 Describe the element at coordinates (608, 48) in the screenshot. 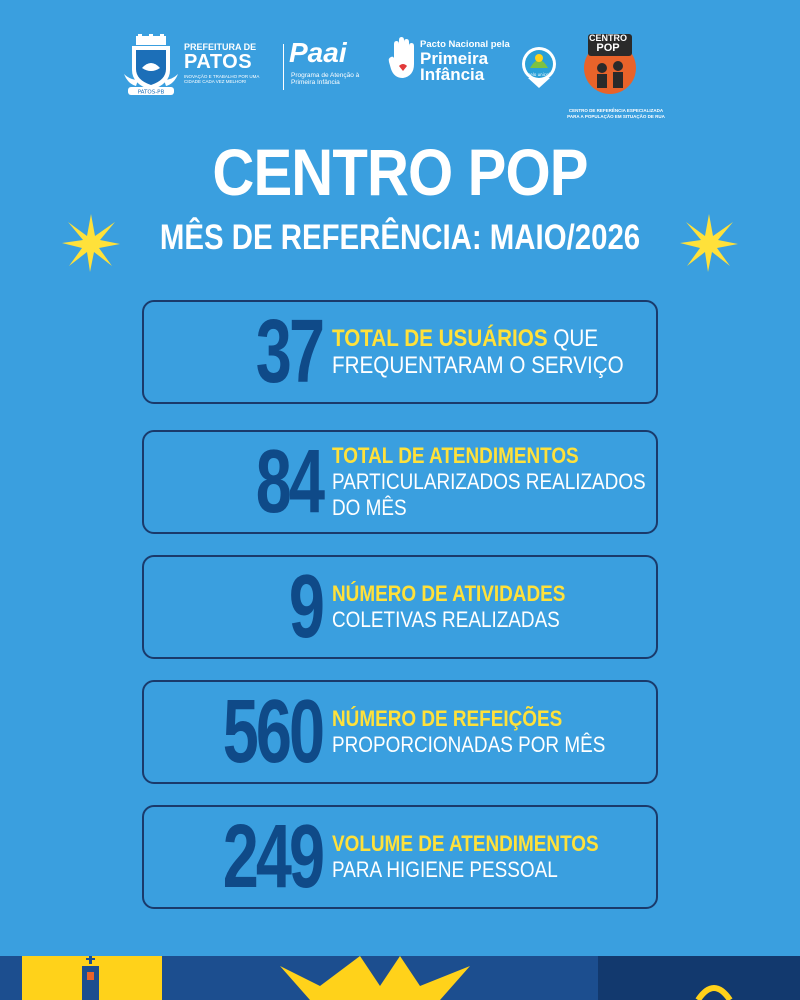

I see `centro-pop-logo-line2: POP` at that location.